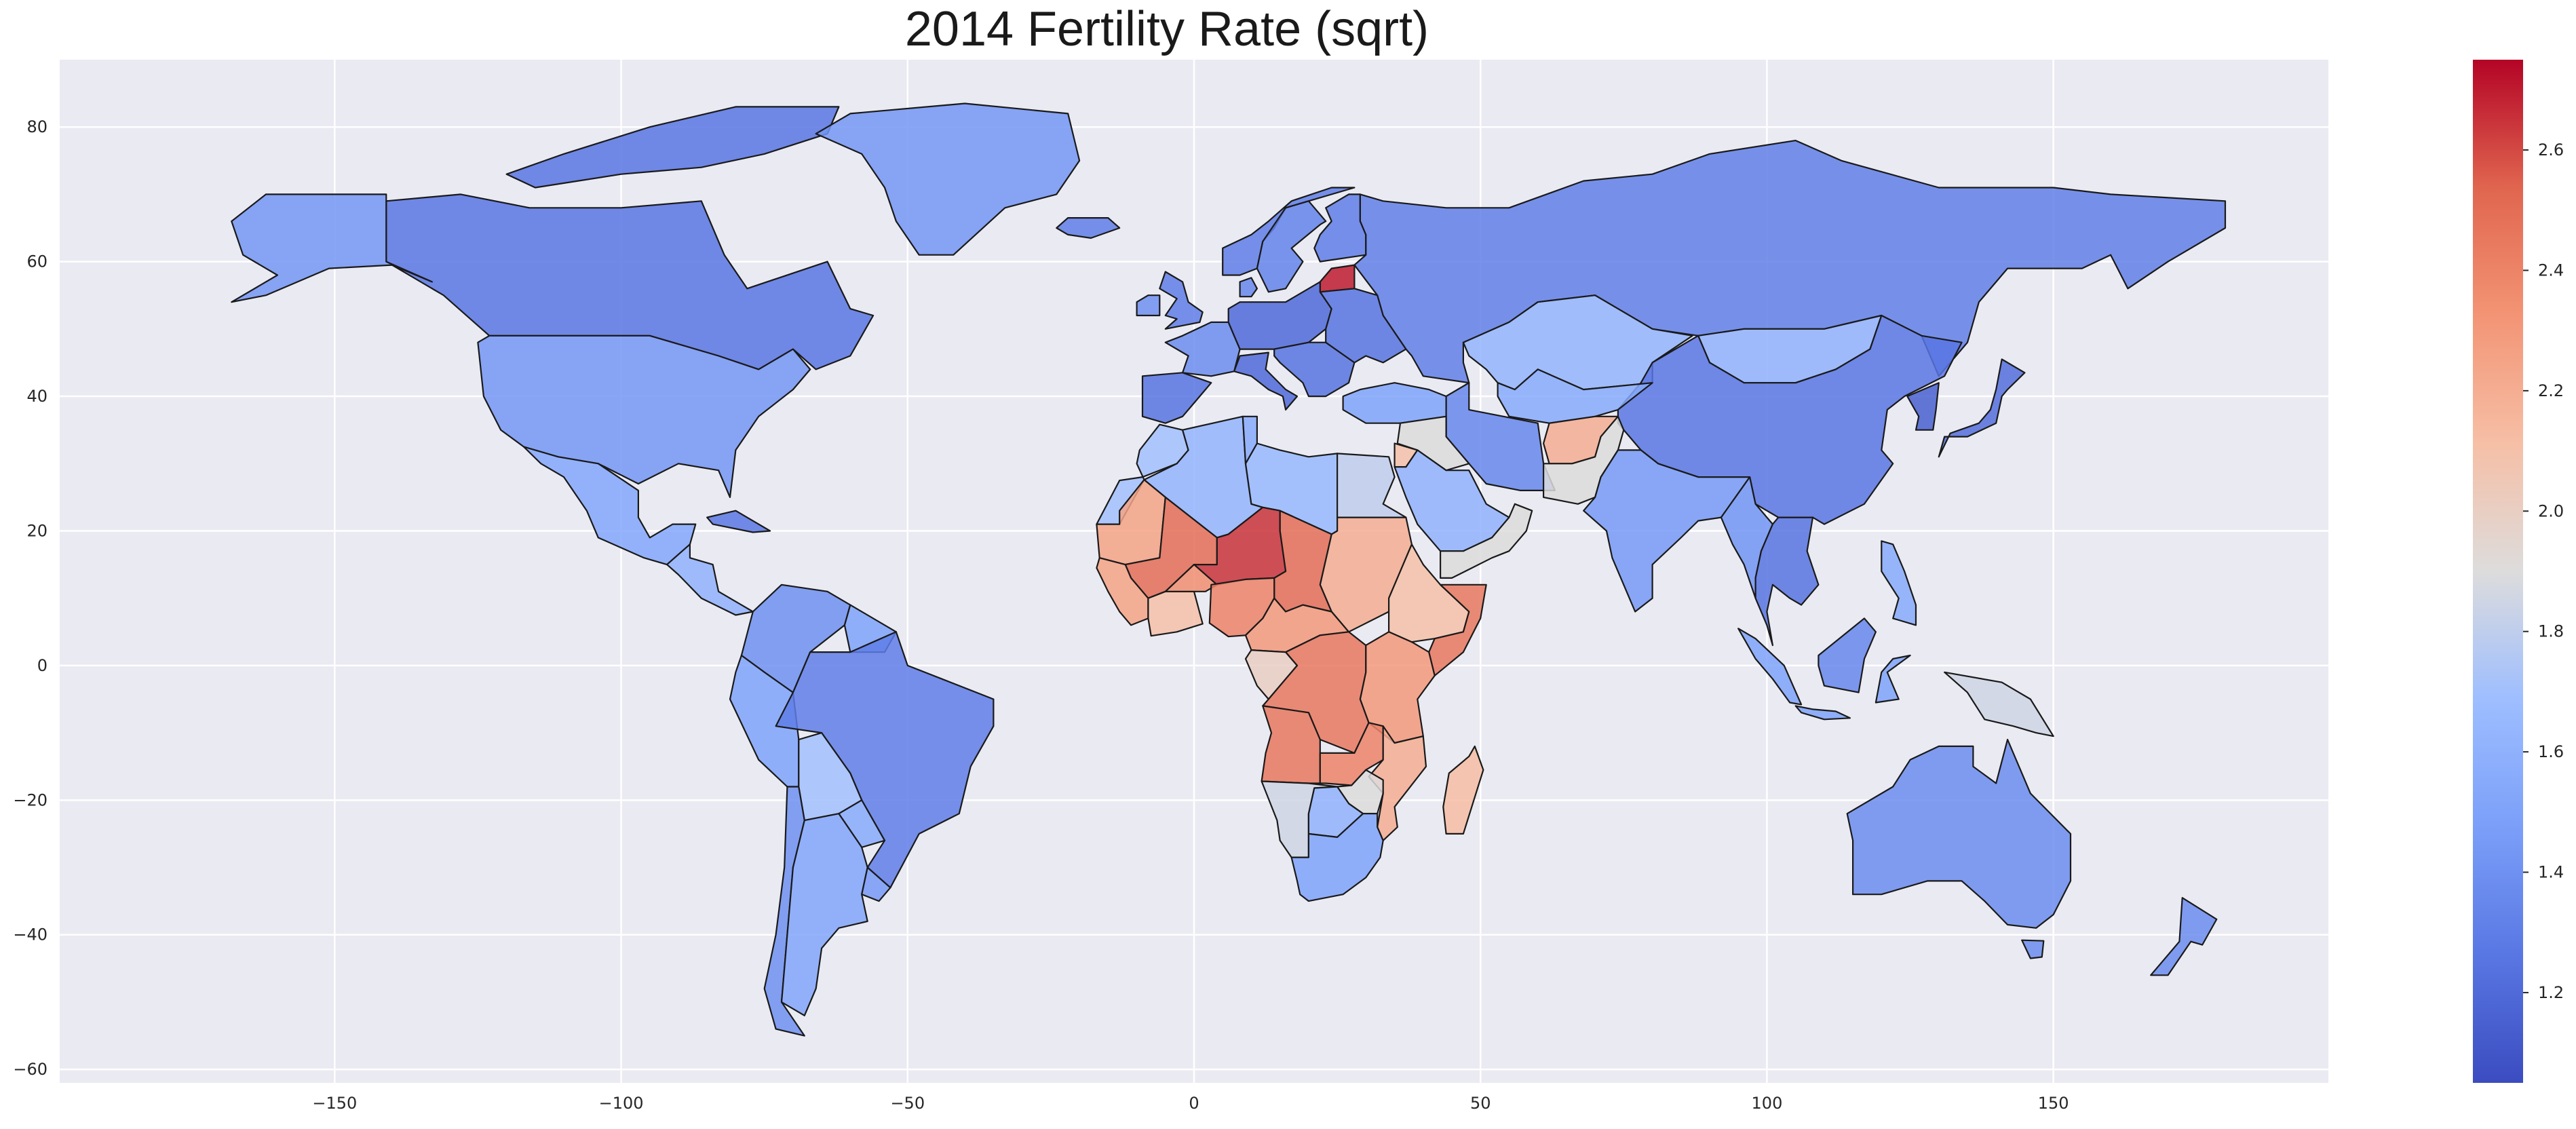  Describe the element at coordinates (621, 1103) in the screenshot. I see `x-tick-label: −100` at that location.